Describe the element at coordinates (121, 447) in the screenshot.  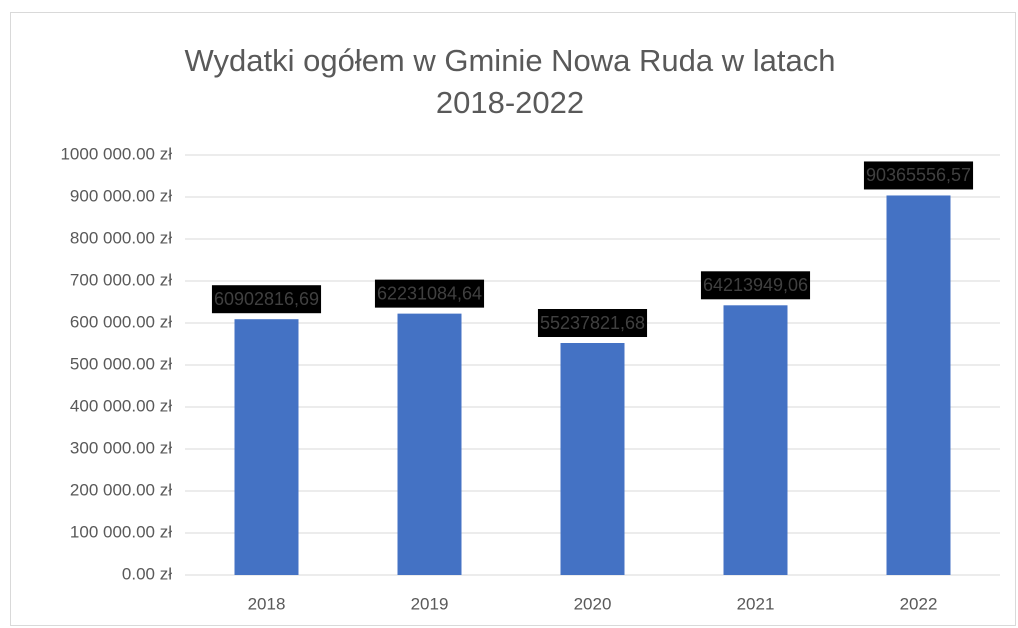
I see `y-tick-label: 300 000.00 zł` at that location.